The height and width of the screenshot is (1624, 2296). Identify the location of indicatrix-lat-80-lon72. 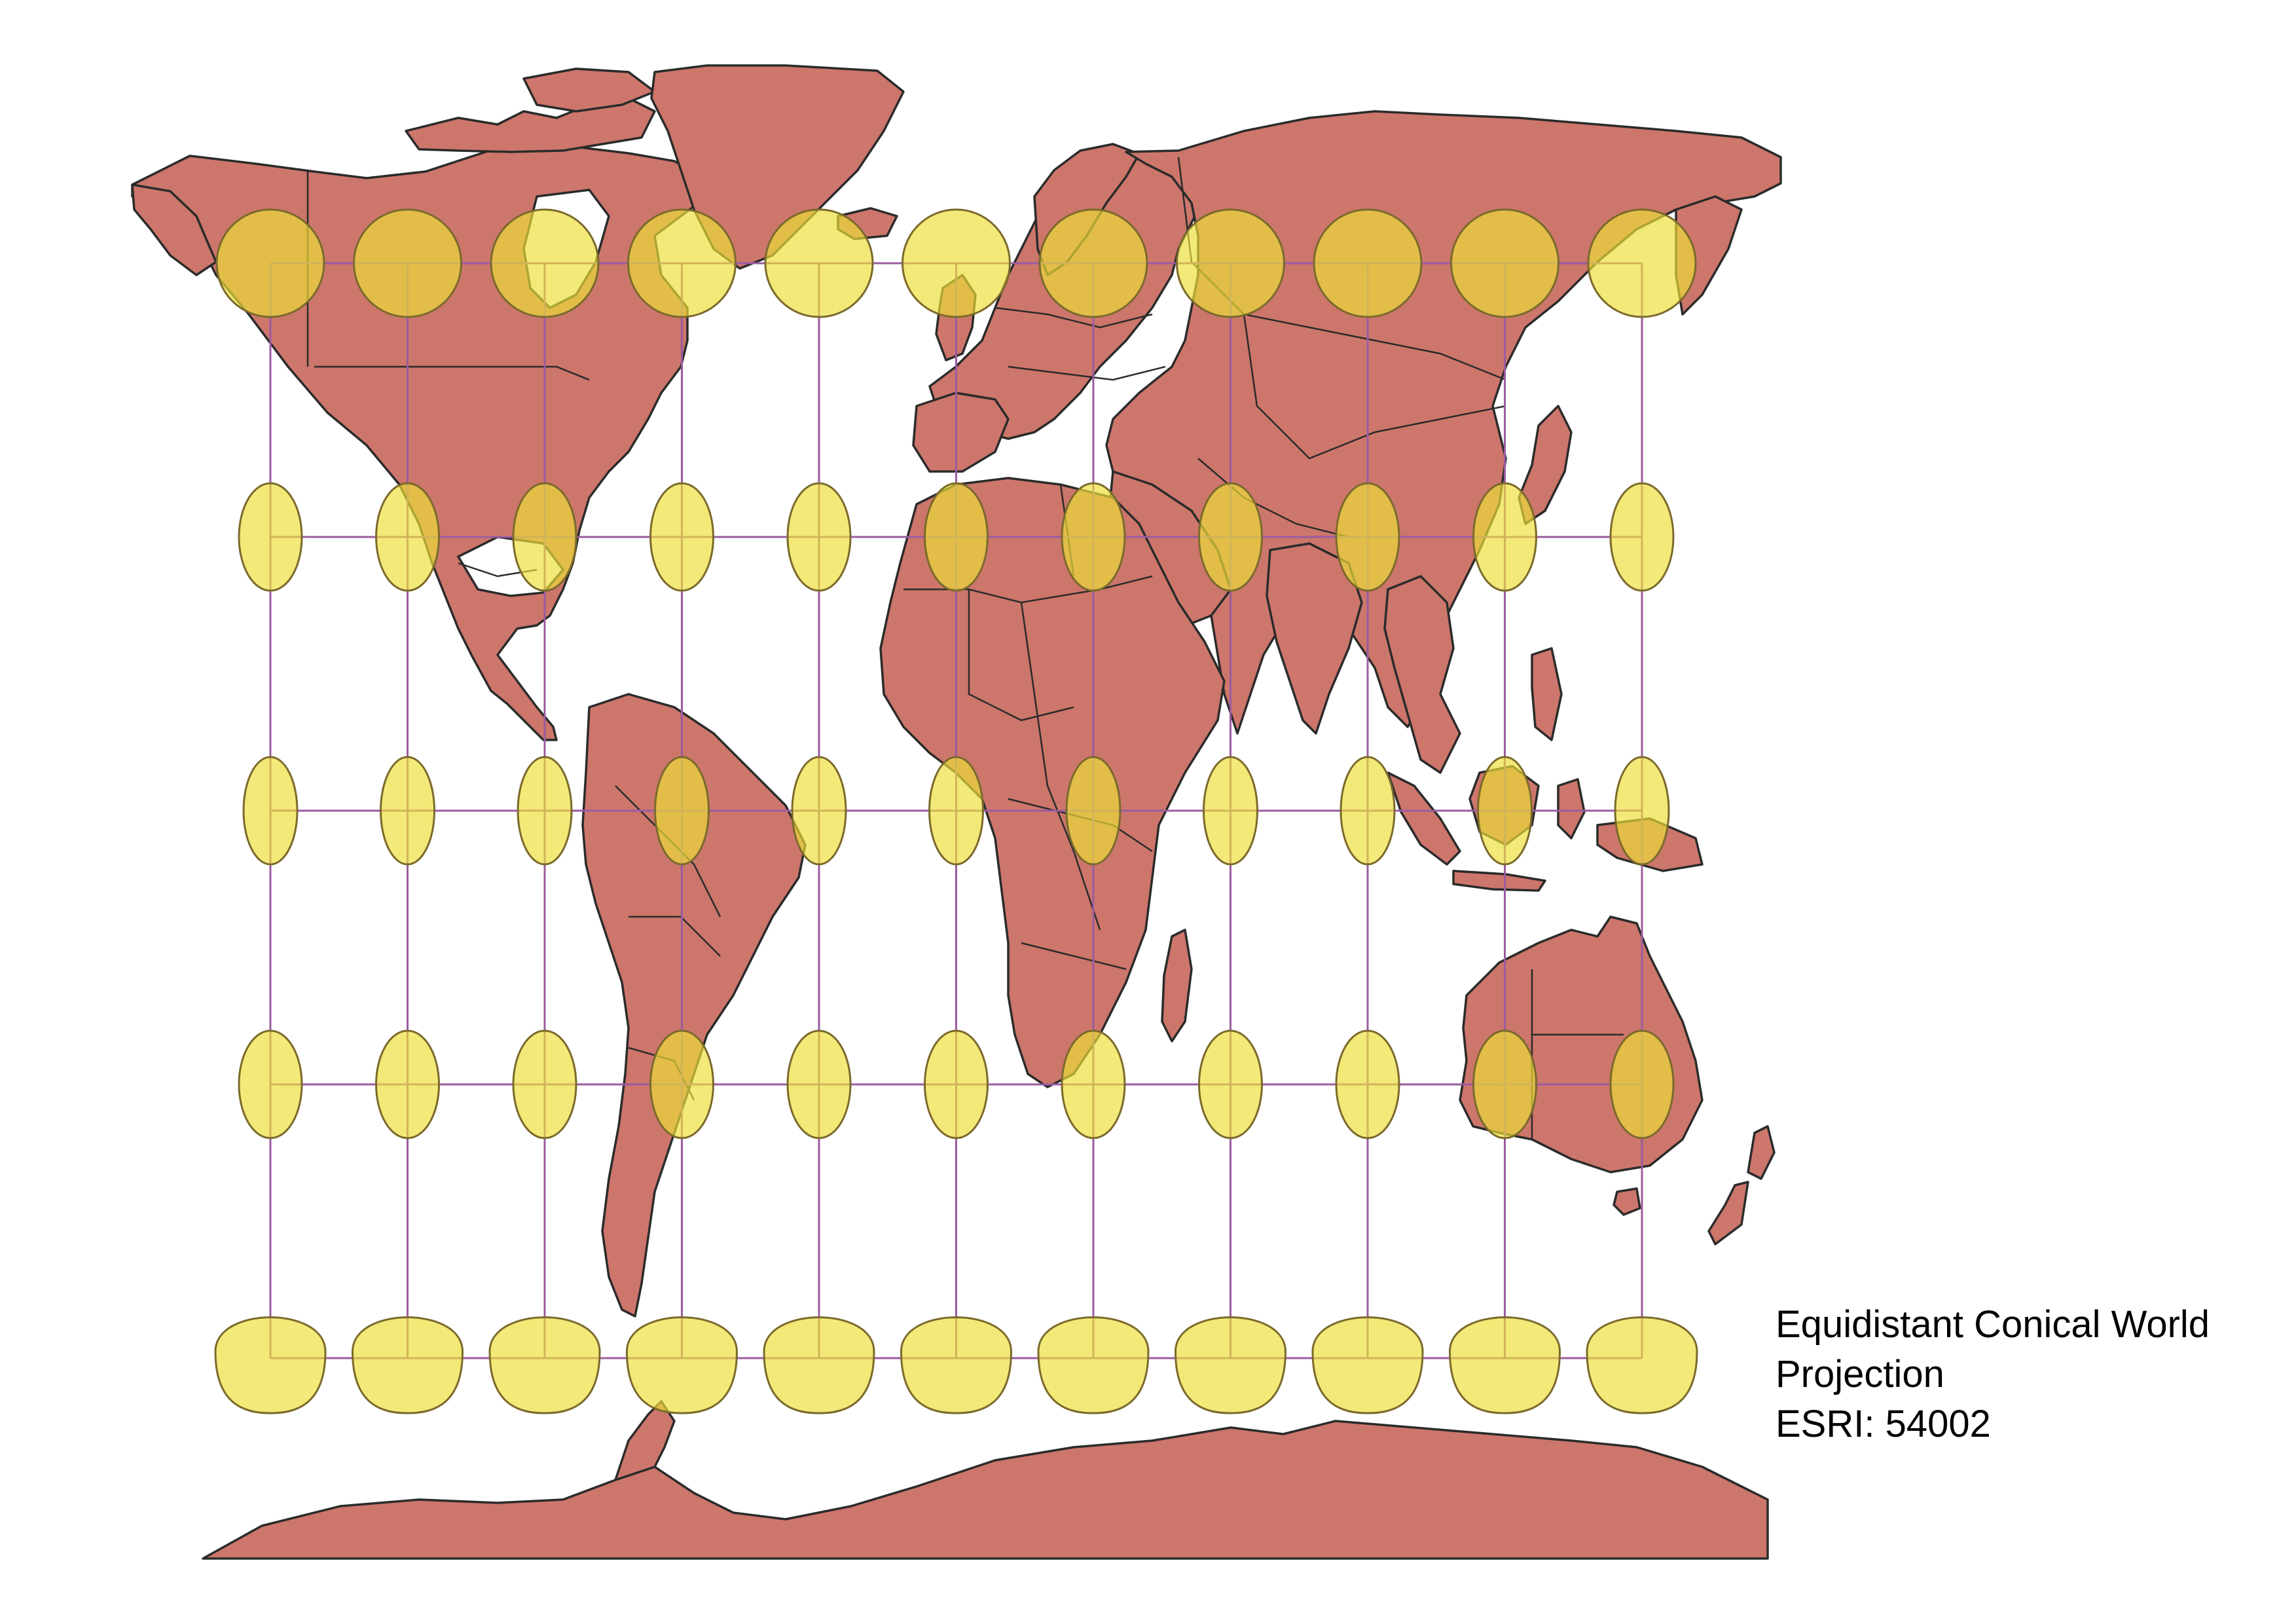
(1230, 1365).